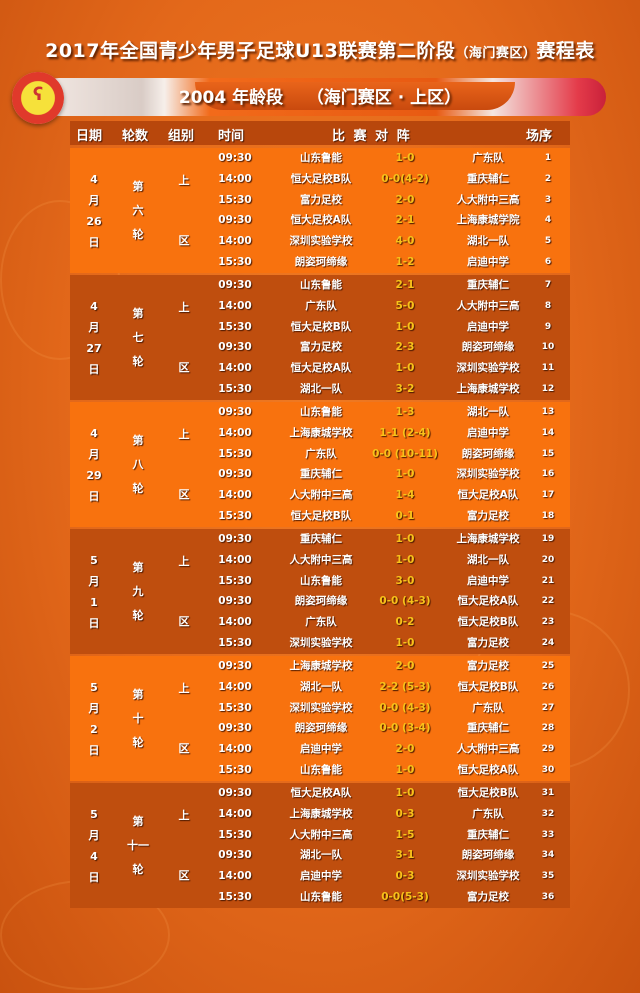 This screenshot has width=640, height=993. What do you see at coordinates (488, 474) in the screenshot?
I see `away-team: 深圳实验学校` at bounding box center [488, 474].